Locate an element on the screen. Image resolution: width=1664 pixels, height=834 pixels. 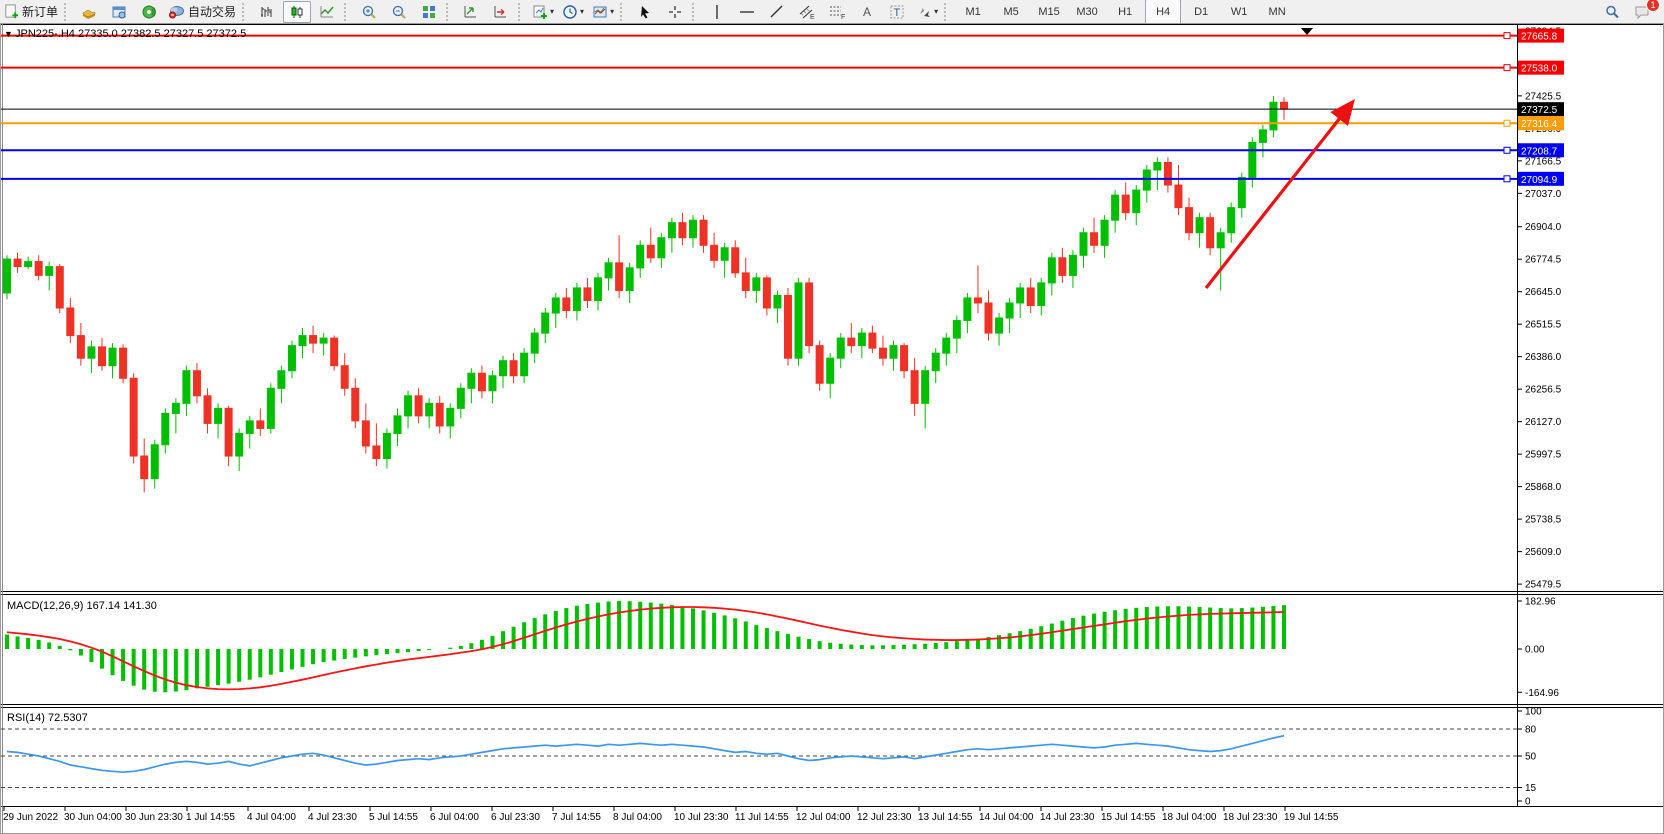
timeframe-mn-button: MN is located at coordinates (1277, 11).